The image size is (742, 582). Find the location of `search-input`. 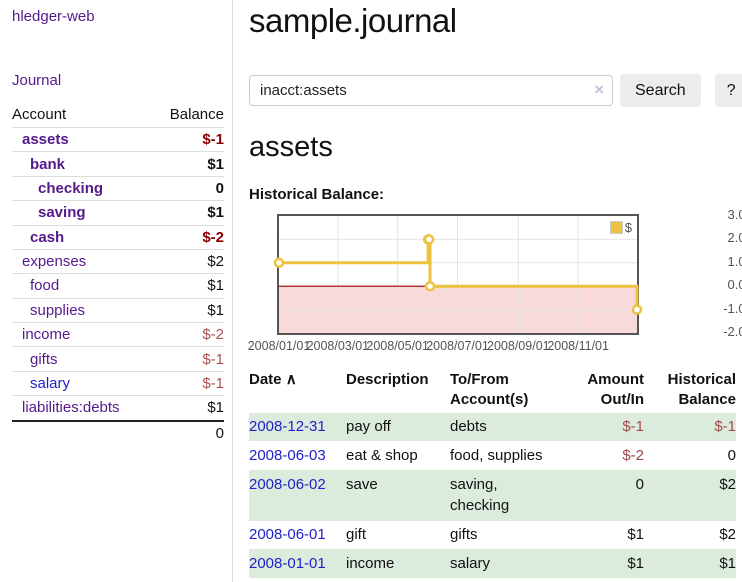

search-input is located at coordinates (431, 90).